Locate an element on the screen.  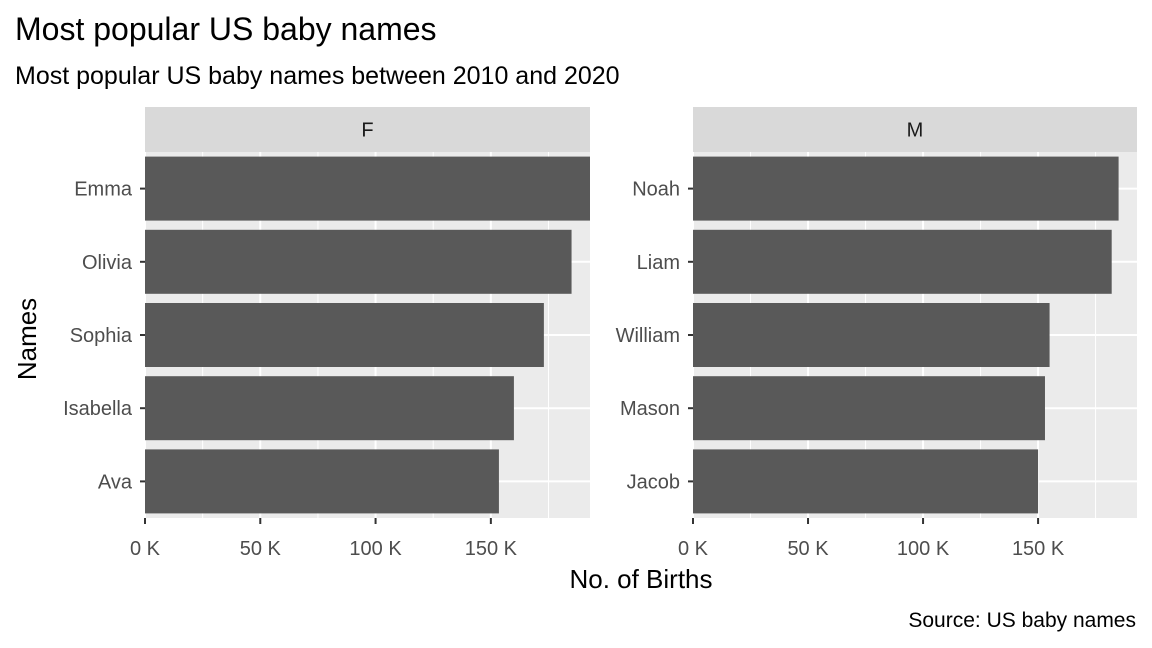
bar-noah is located at coordinates (906, 188).